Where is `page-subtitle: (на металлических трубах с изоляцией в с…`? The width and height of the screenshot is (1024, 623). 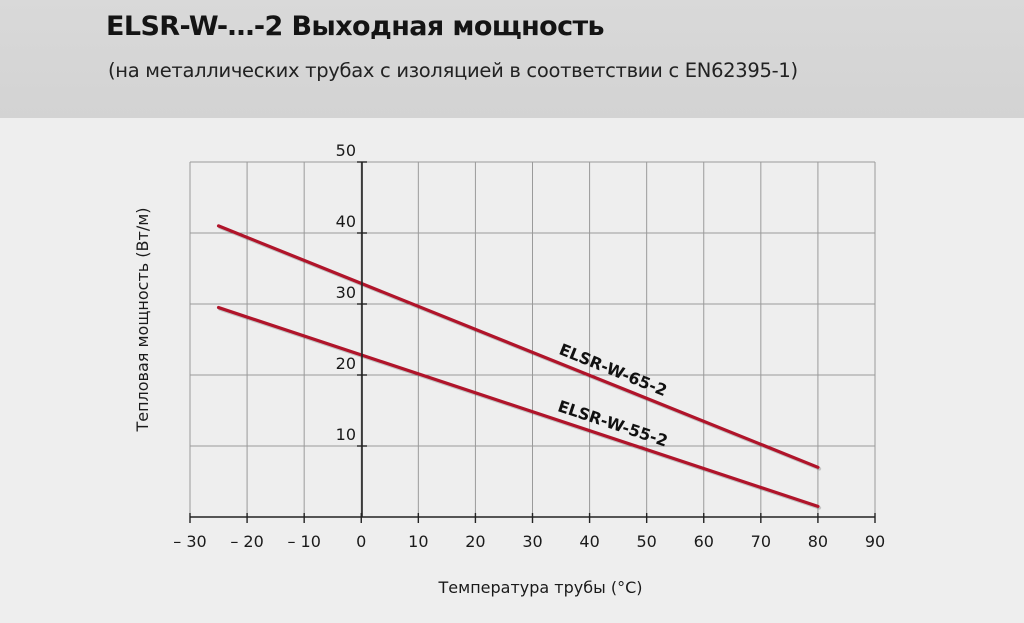 page-subtitle: (на металлических трубах с изоляцией в с… is located at coordinates (453, 70).